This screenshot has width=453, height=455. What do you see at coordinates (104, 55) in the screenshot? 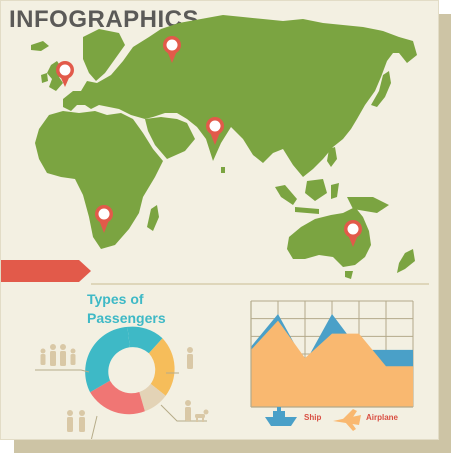
I see `landmass-scandinavia` at bounding box center [104, 55].